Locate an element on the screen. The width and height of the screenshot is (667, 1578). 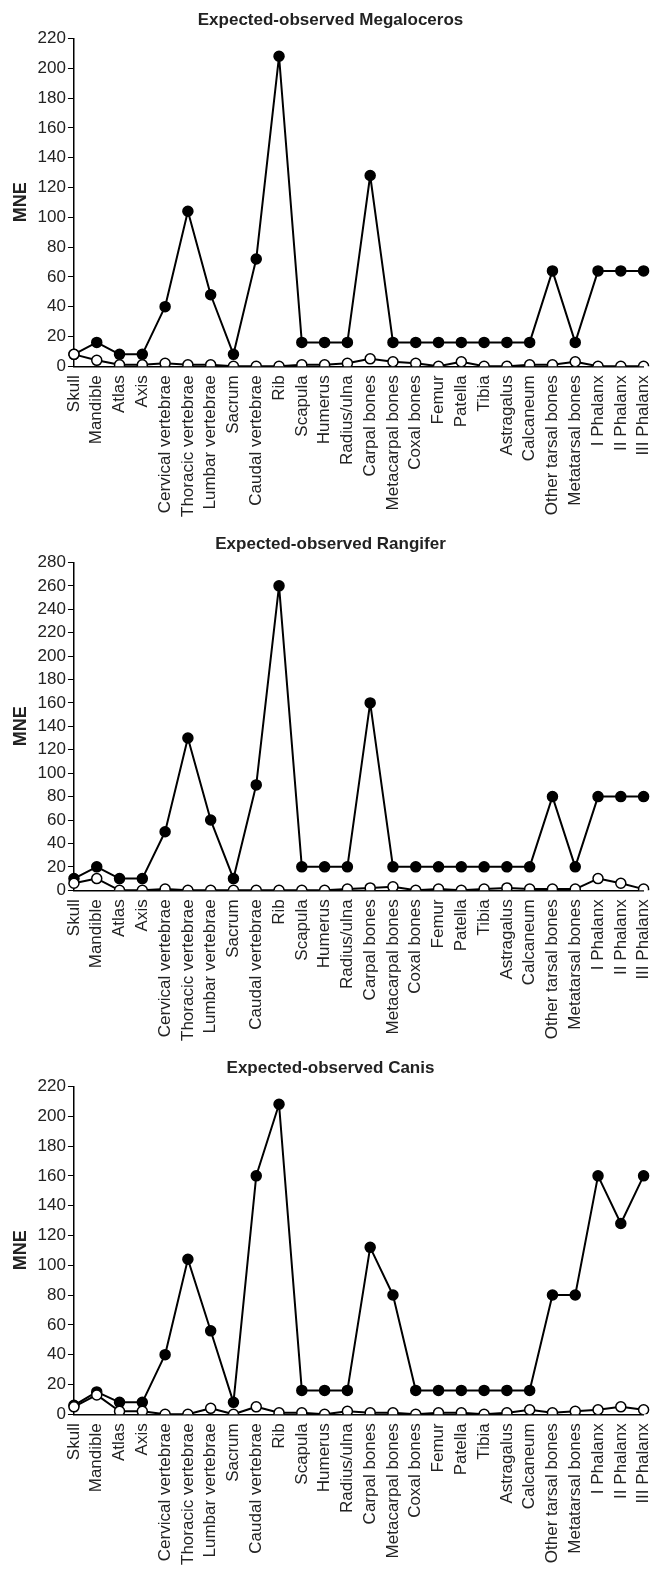
chart-title: Expected-observed Canis is located at coordinates (330, 1067).